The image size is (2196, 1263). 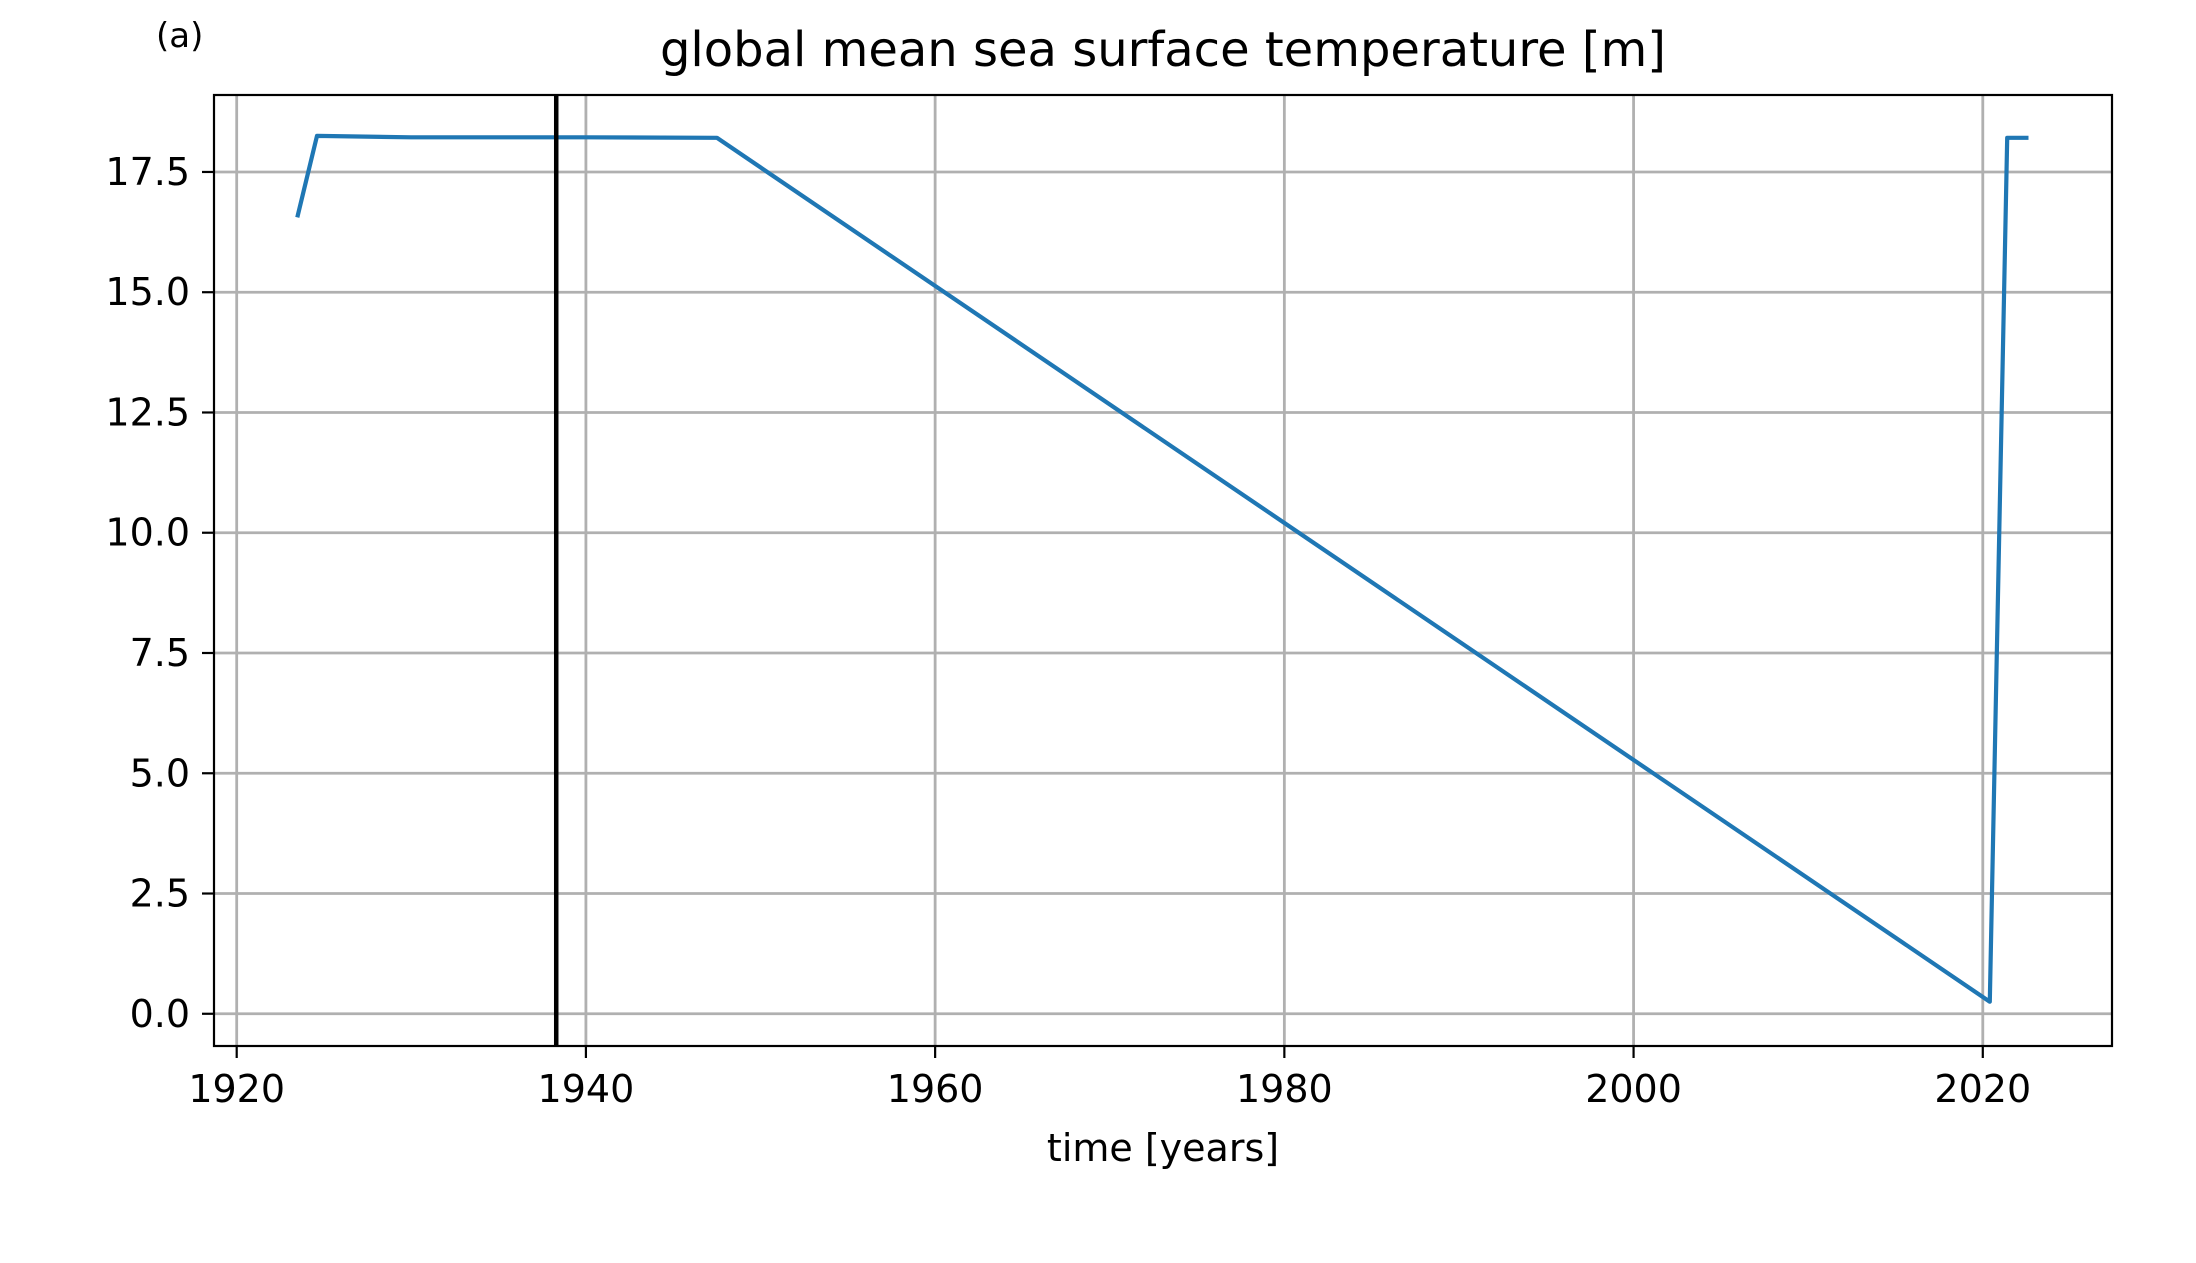 What do you see at coordinates (586, 1089) in the screenshot?
I see `x-tick-label: 1940` at bounding box center [586, 1089].